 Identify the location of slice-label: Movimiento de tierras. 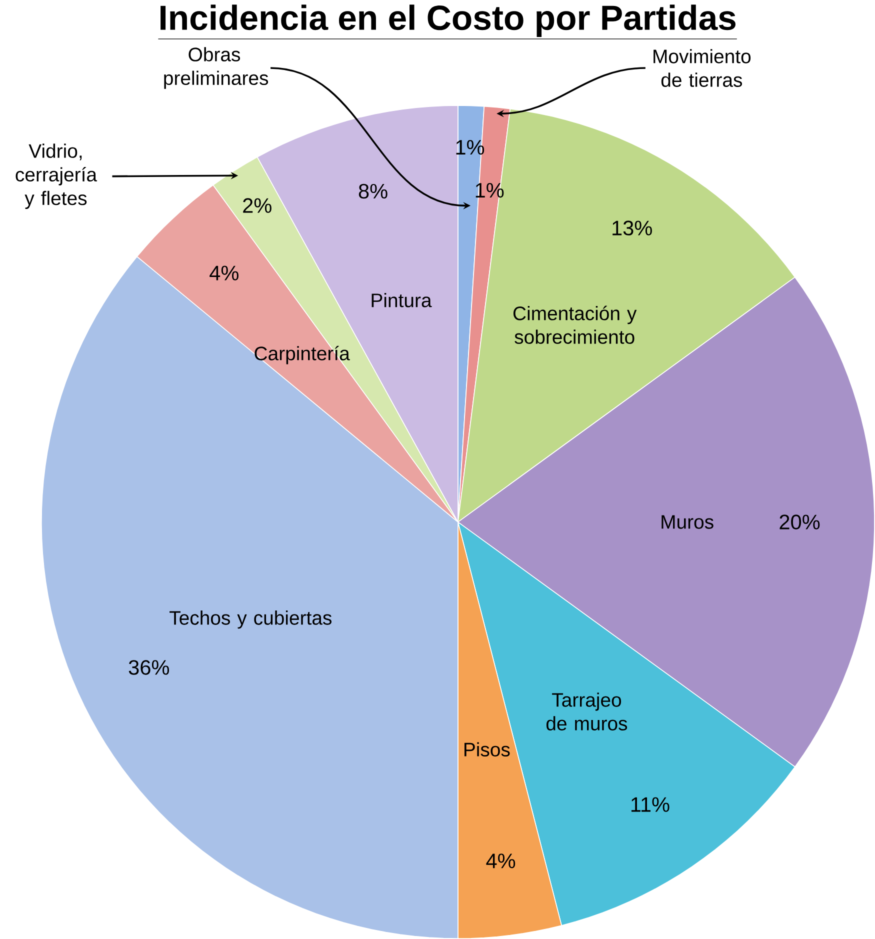
(702, 68).